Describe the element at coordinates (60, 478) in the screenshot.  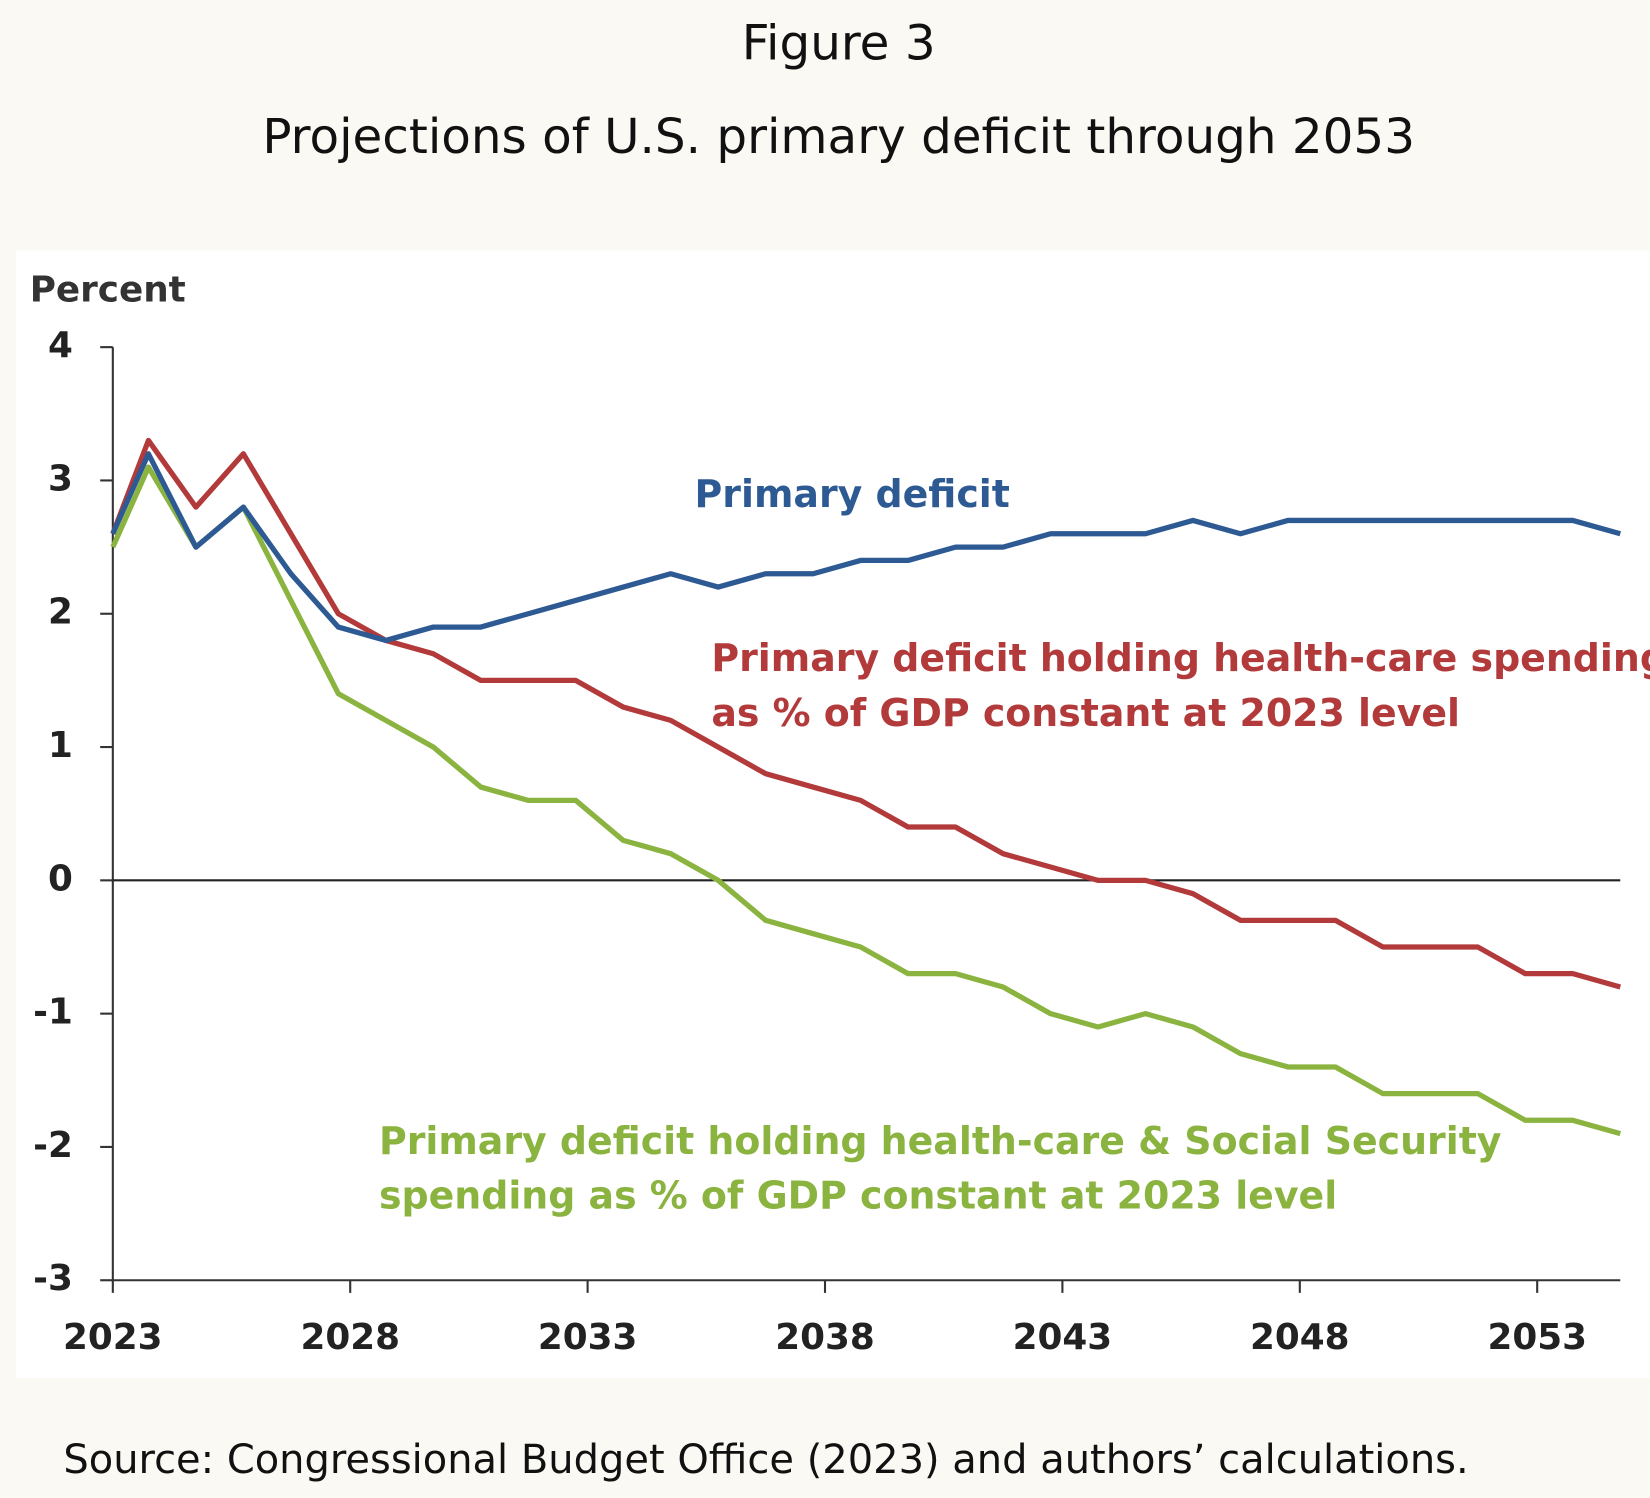
I see `y-tick-label: 3` at that location.